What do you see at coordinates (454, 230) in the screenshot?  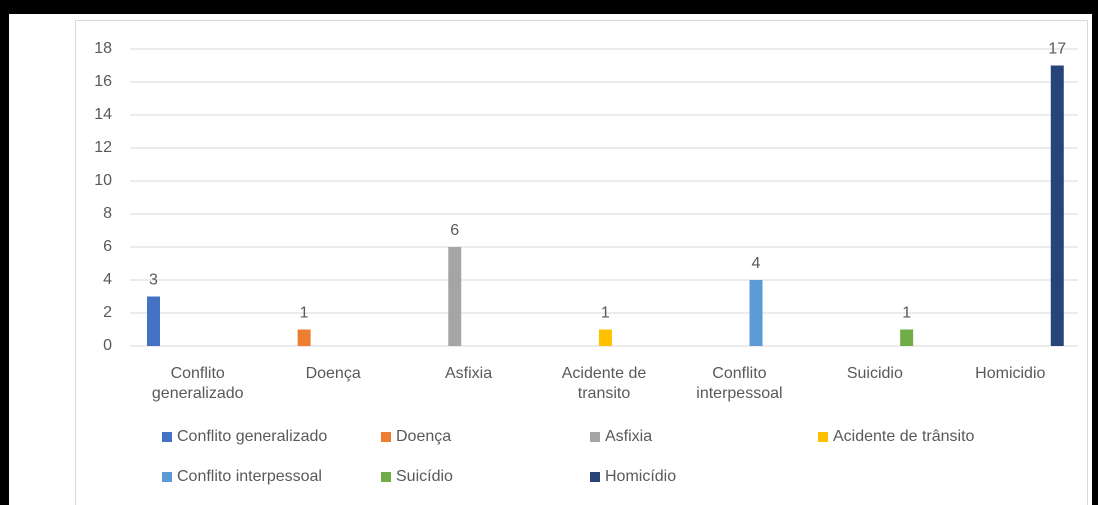 I see `data-label: 6` at bounding box center [454, 230].